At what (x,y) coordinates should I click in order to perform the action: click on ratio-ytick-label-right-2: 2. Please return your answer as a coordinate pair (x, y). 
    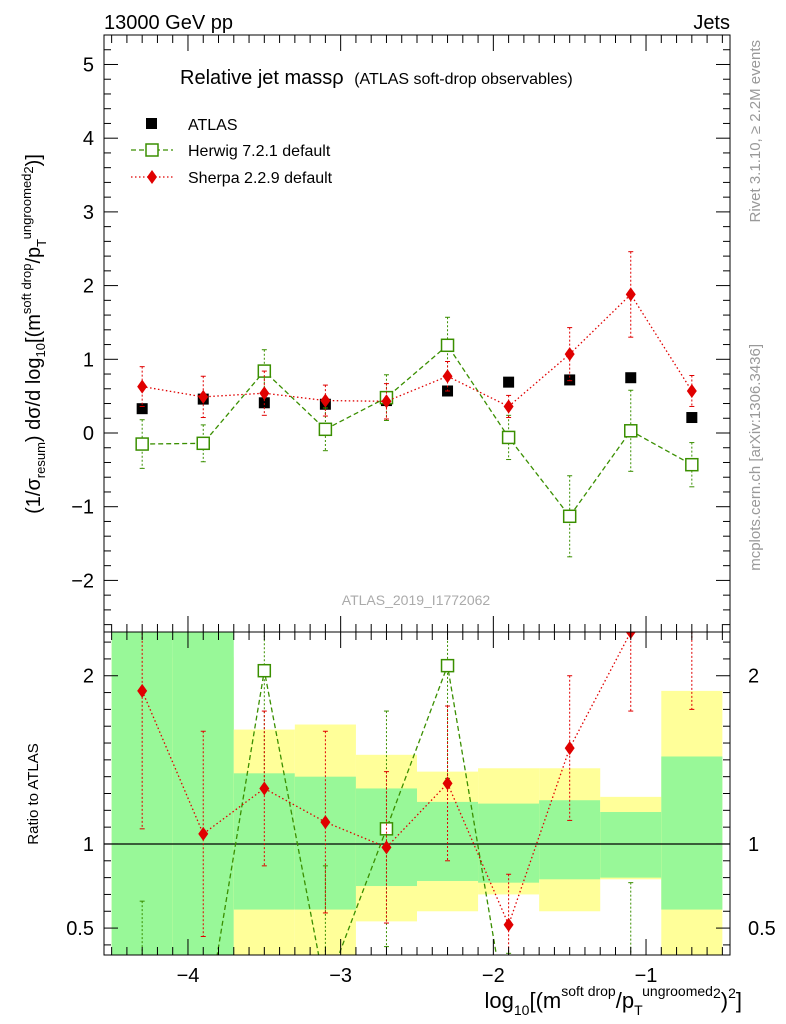
    Looking at the image, I should click on (753, 677).